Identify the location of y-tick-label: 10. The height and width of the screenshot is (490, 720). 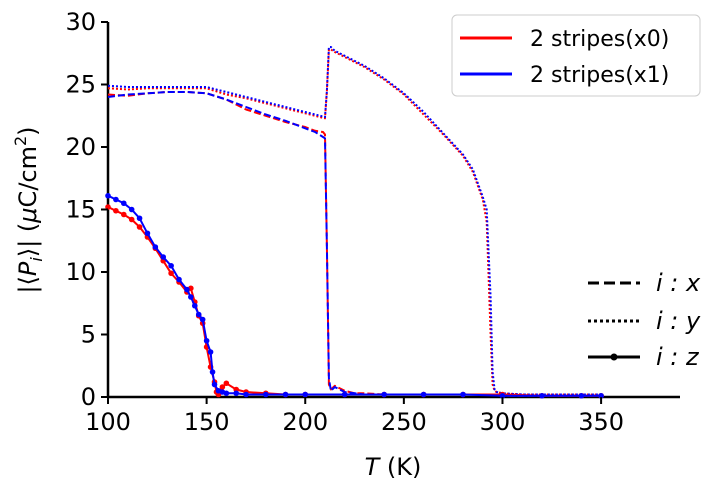
(80, 272).